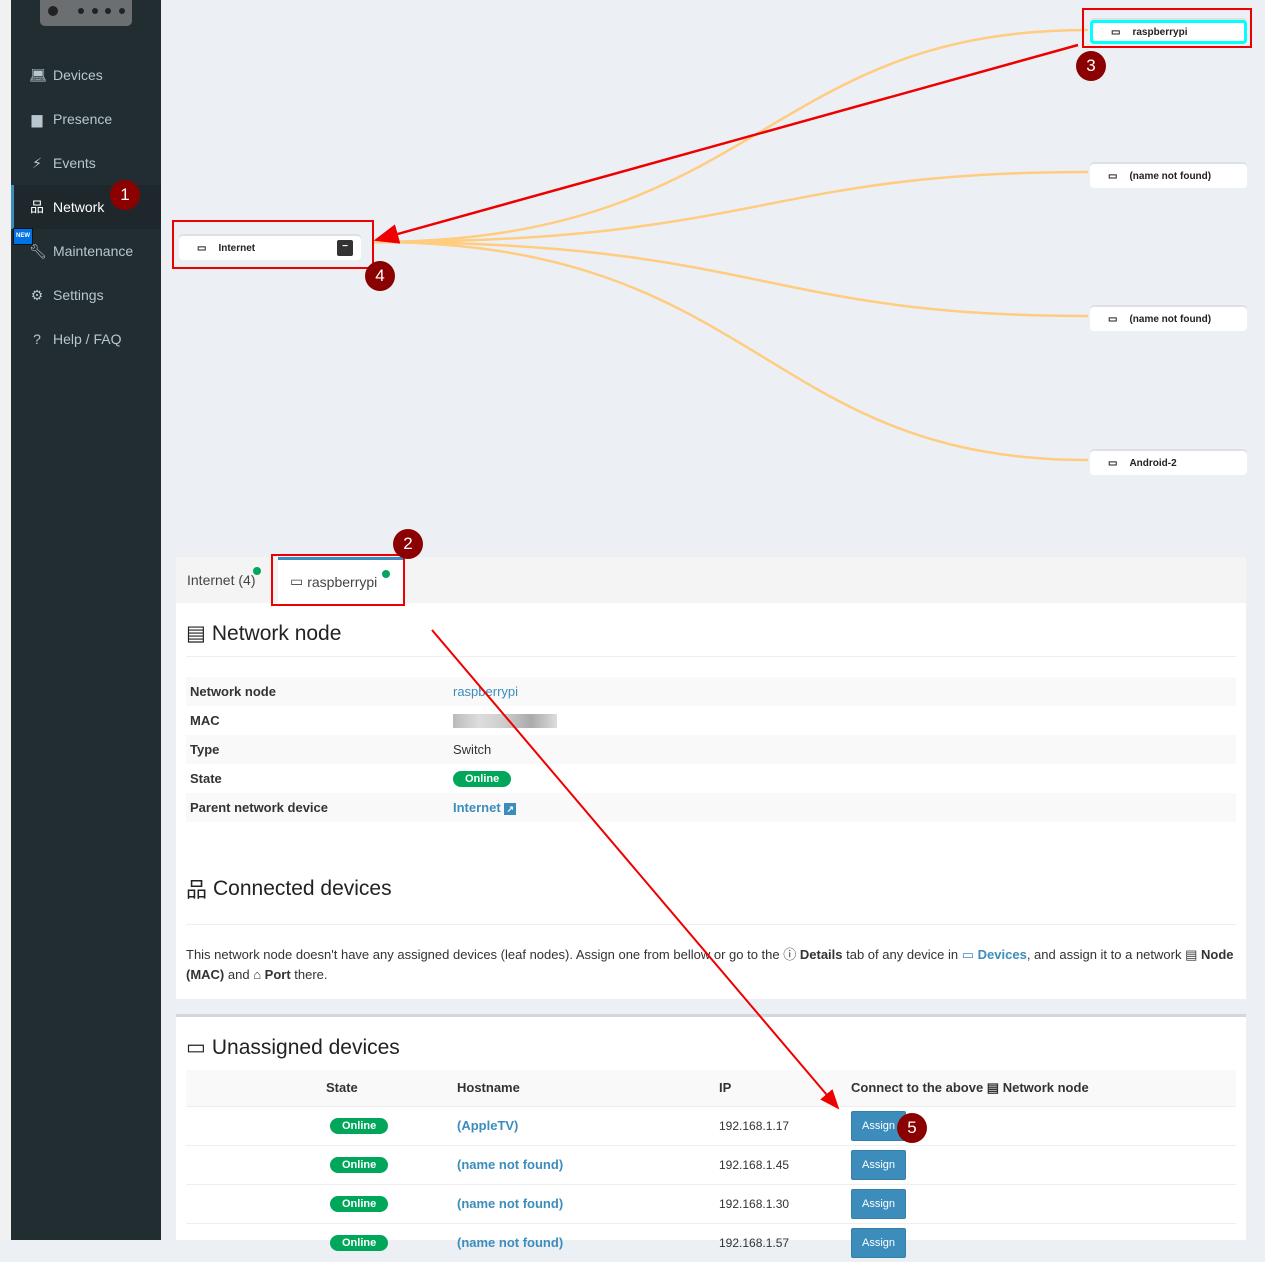 The width and height of the screenshot is (1265, 1262). I want to click on annotation-badge: 4, so click(380, 276).